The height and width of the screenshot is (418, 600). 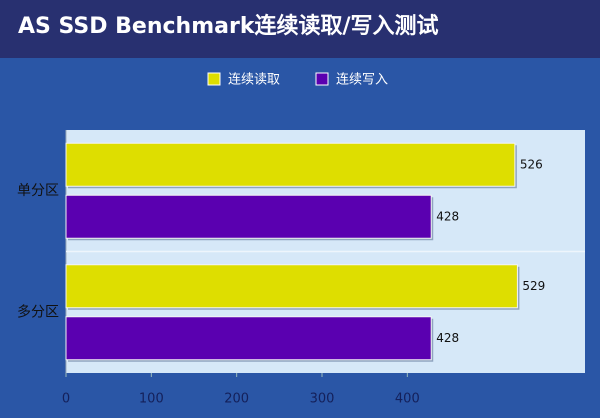 What do you see at coordinates (533, 286) in the screenshot?
I see `data-label: 529` at bounding box center [533, 286].